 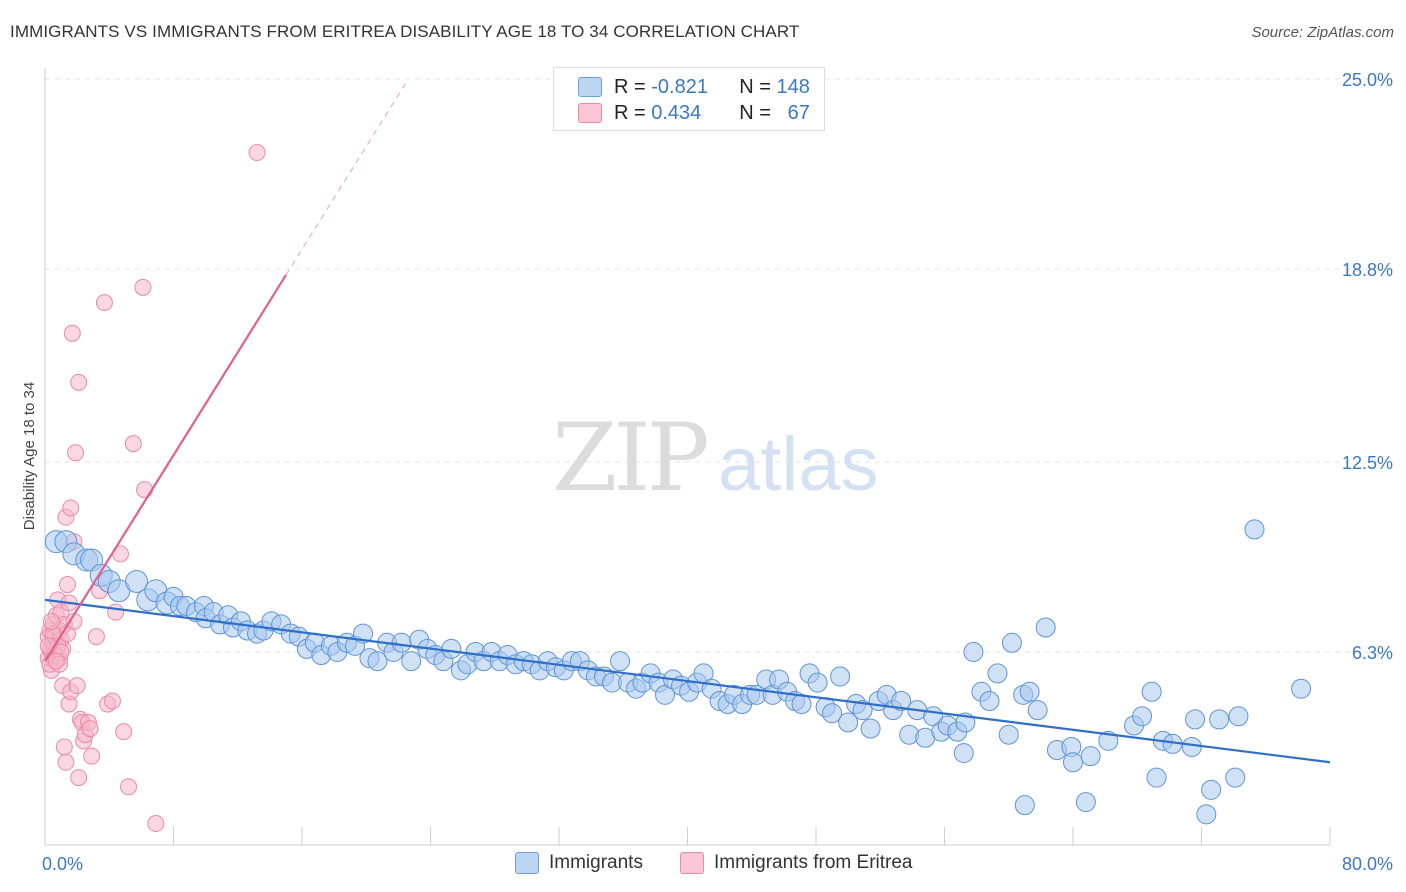 I want to click on legend-row-eritrea: R = 0.434 N = 67, so click(x=694, y=113).